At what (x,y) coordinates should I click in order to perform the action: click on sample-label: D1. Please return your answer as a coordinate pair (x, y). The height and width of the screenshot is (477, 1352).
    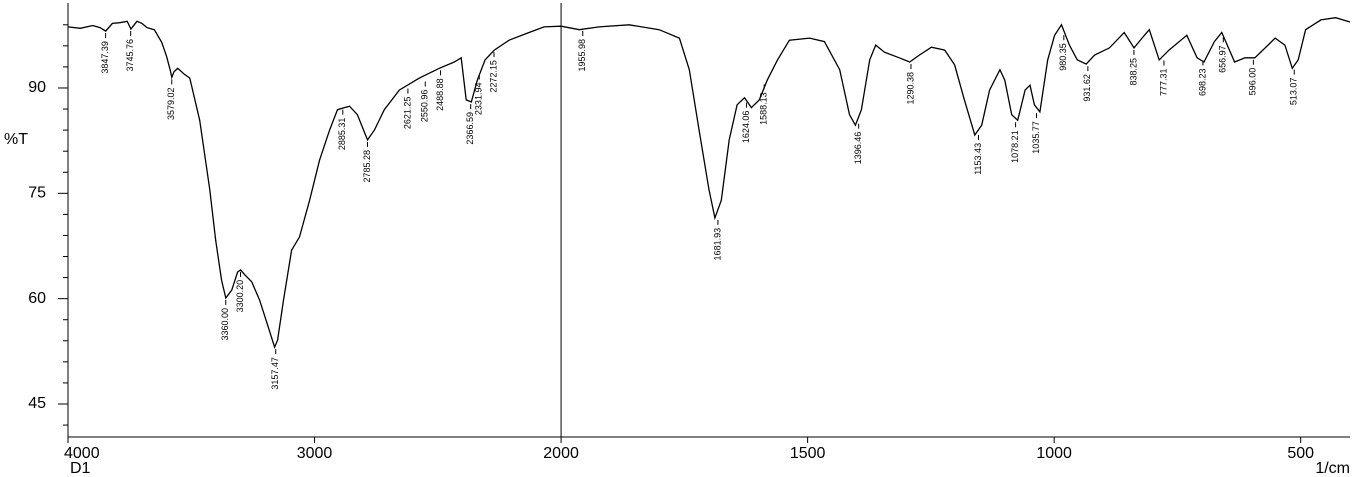
    Looking at the image, I should click on (80, 468).